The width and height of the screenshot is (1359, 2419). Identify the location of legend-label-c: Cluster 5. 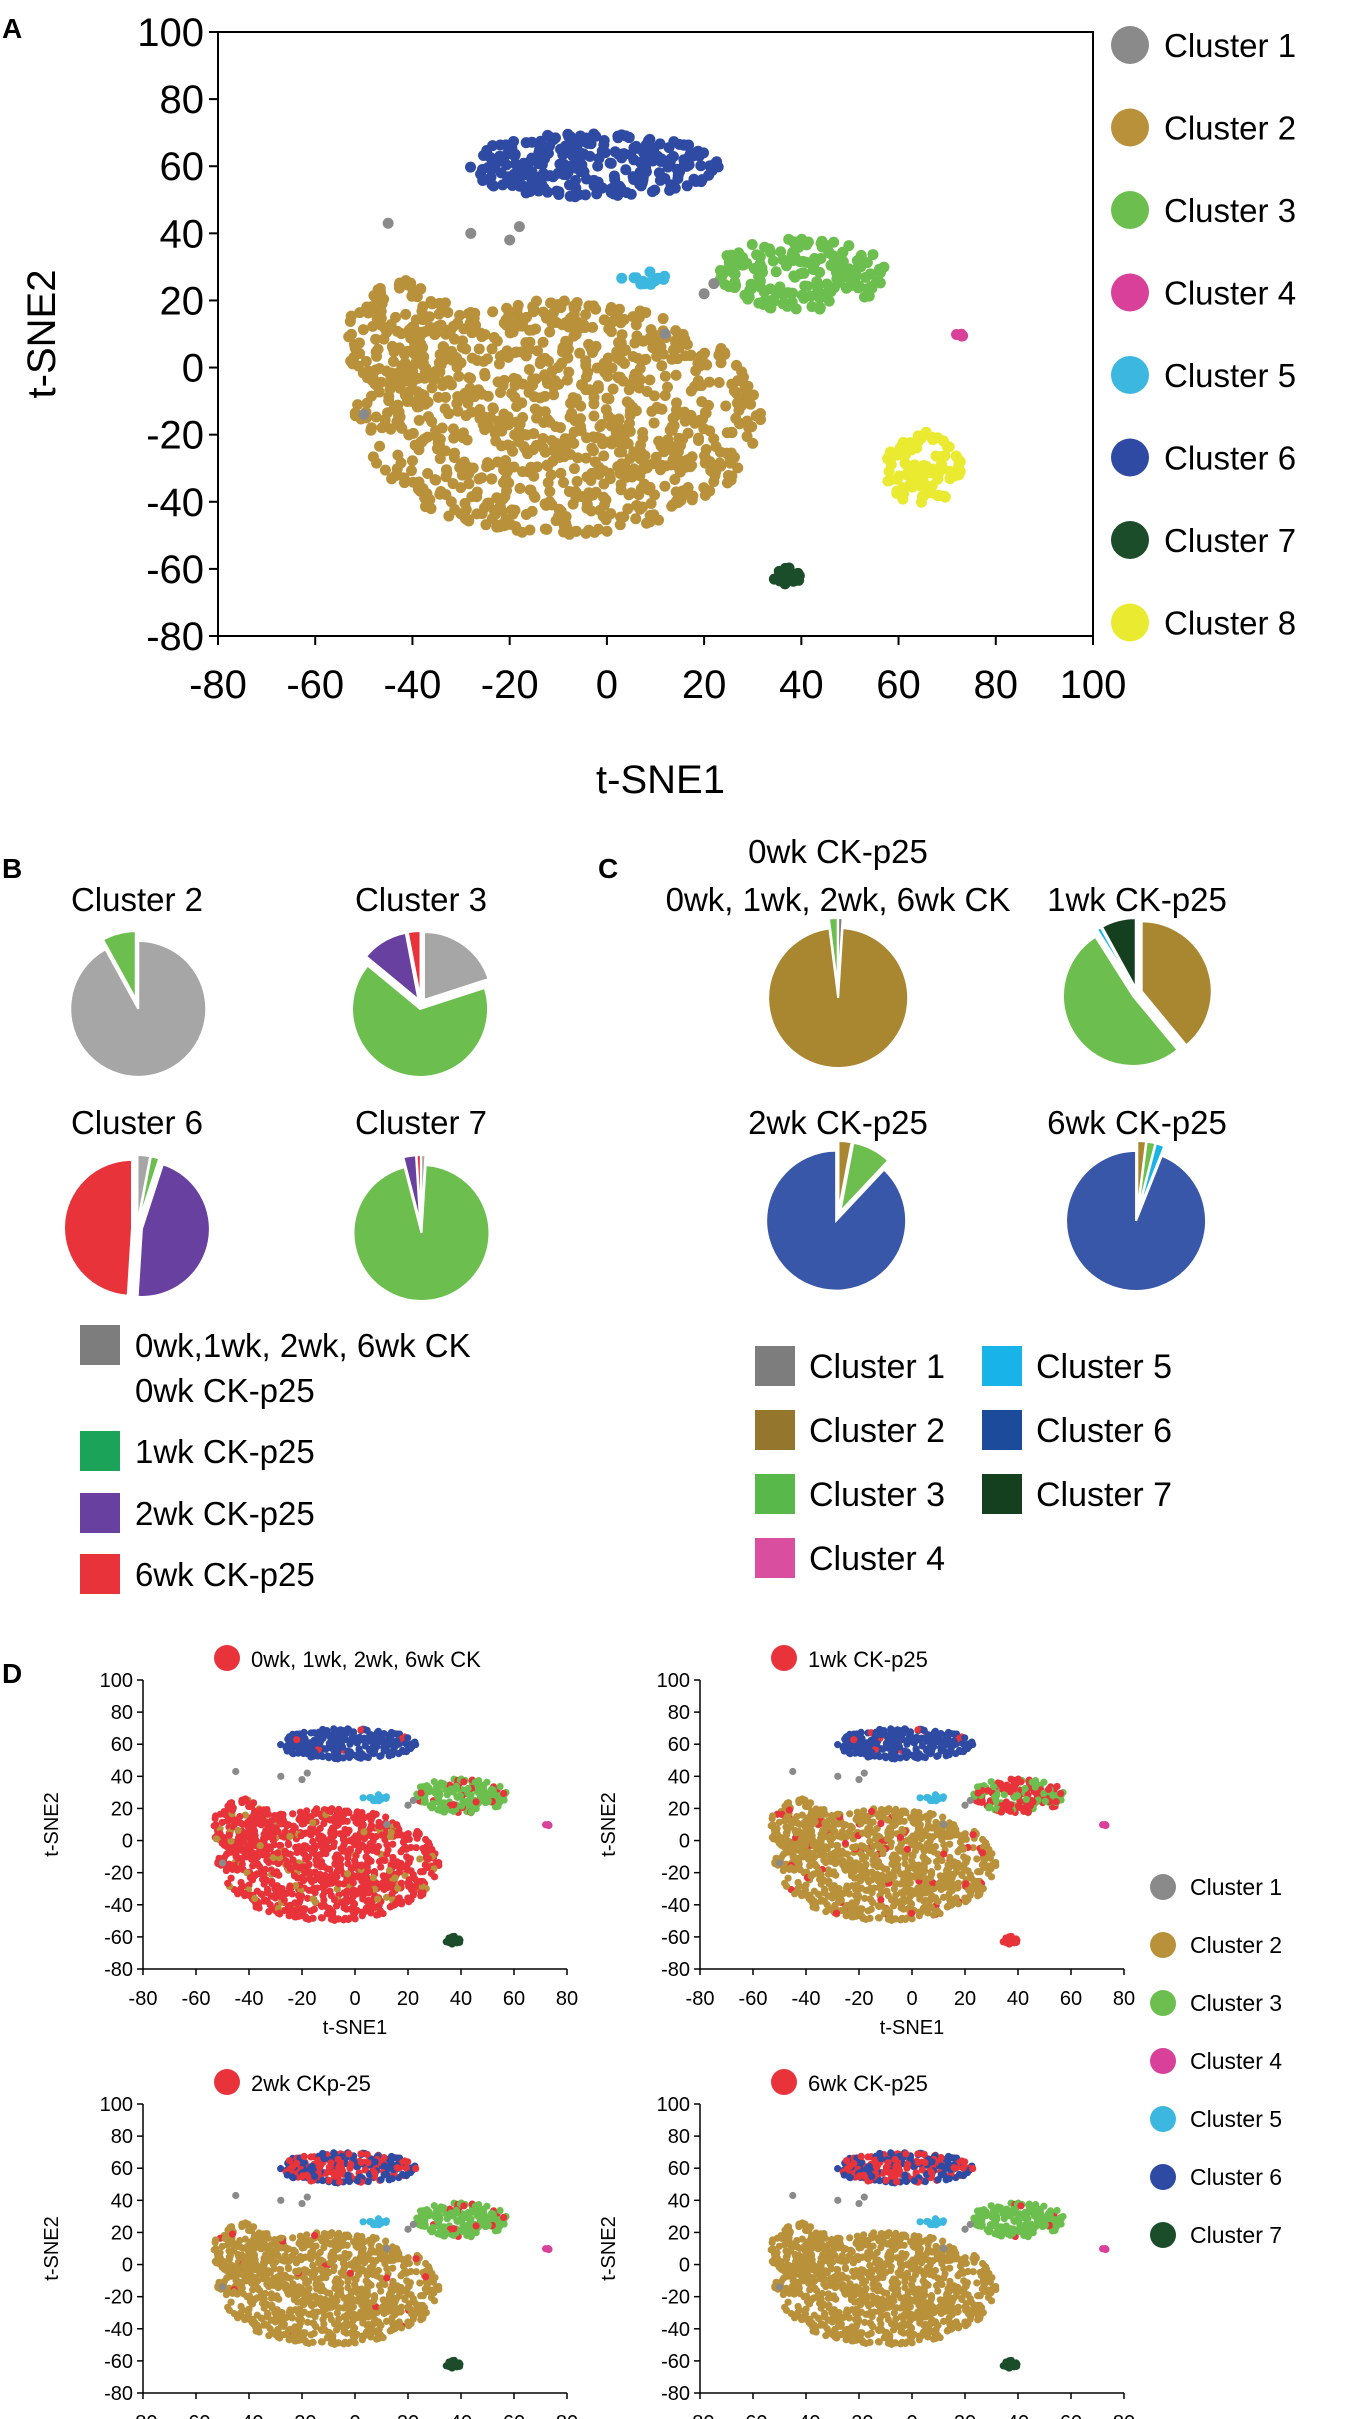
(1104, 1367).